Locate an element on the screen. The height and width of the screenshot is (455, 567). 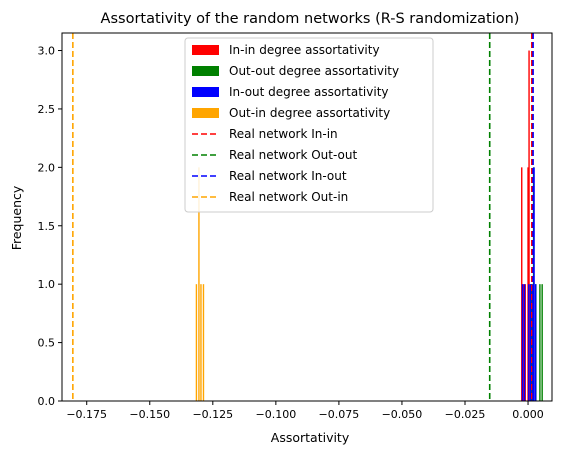
y-tick-label: 3.0 is located at coordinates (47, 51).